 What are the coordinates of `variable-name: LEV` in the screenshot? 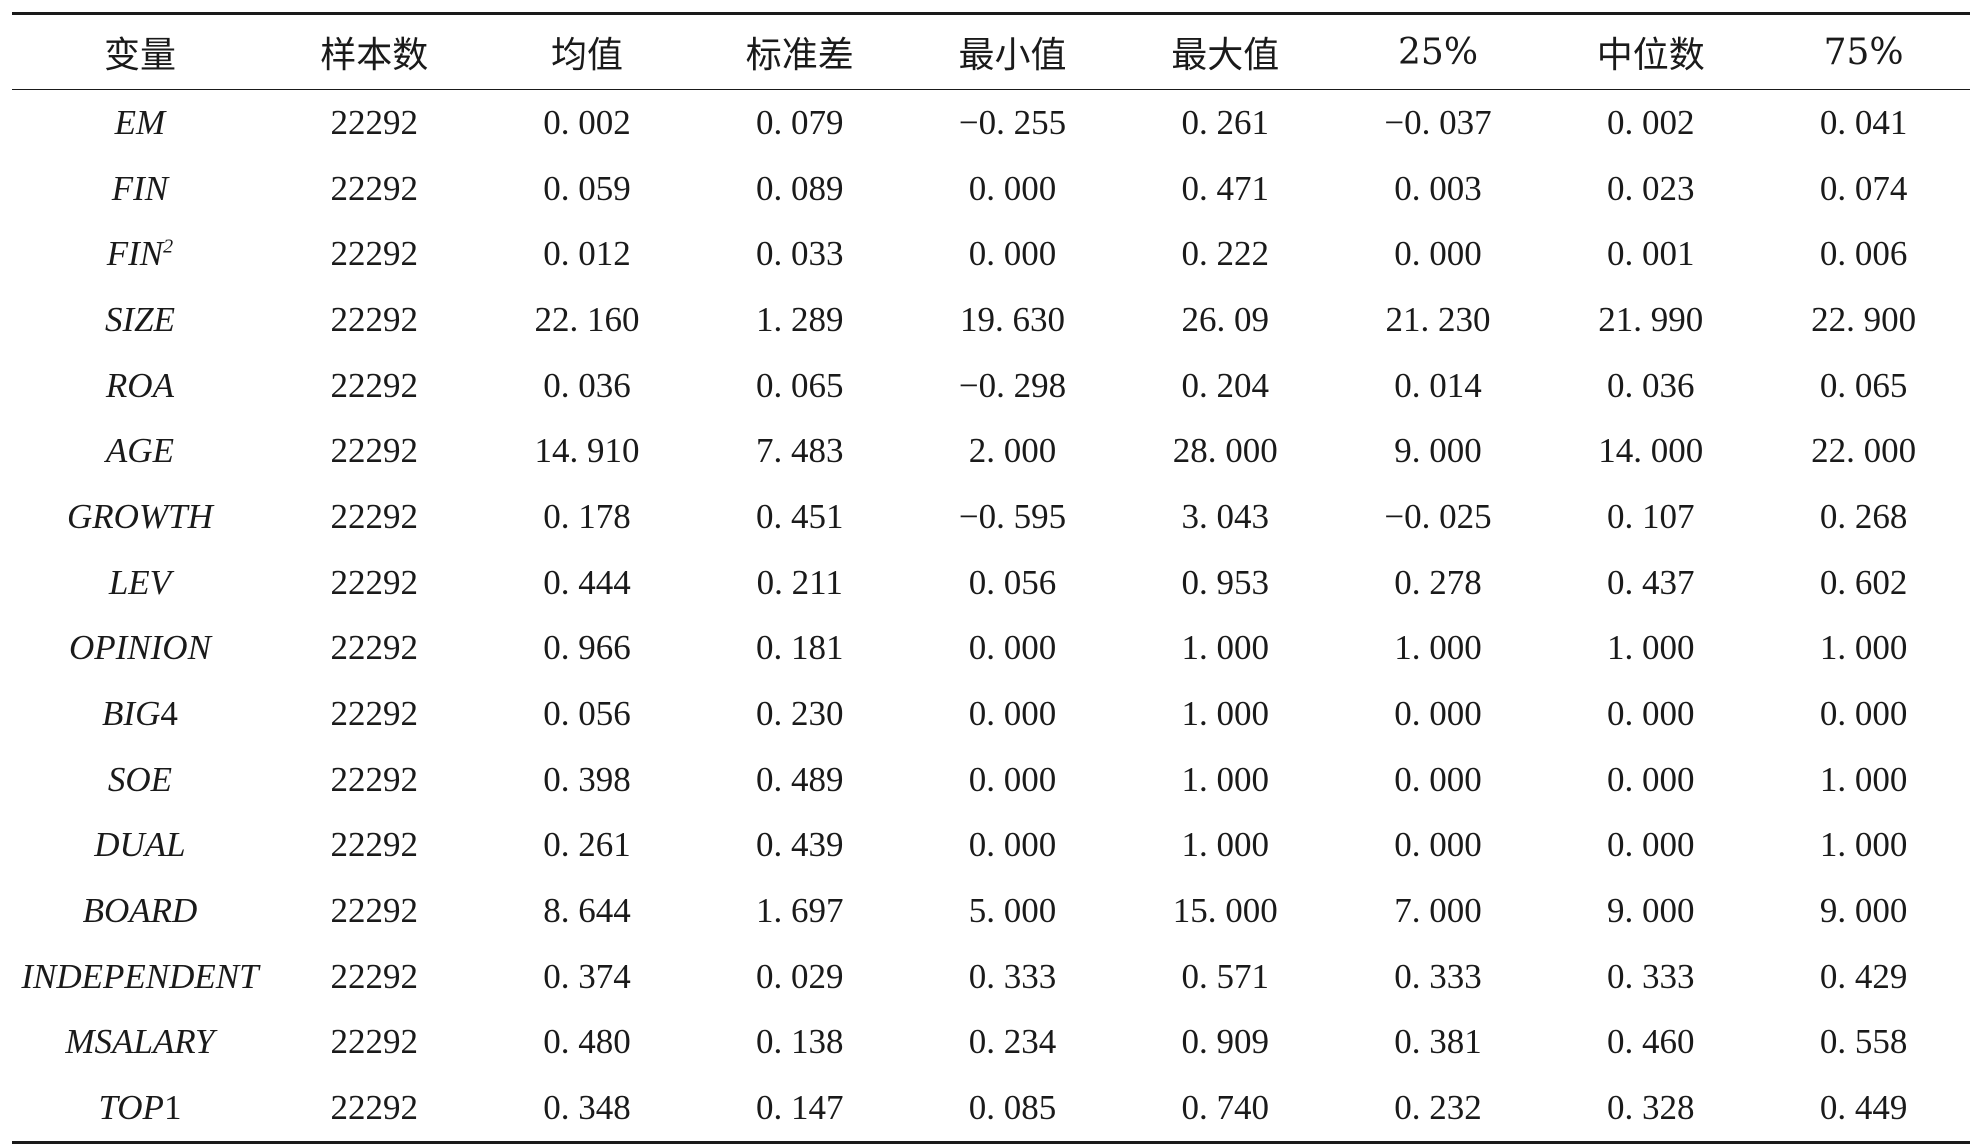 It's located at (140, 582).